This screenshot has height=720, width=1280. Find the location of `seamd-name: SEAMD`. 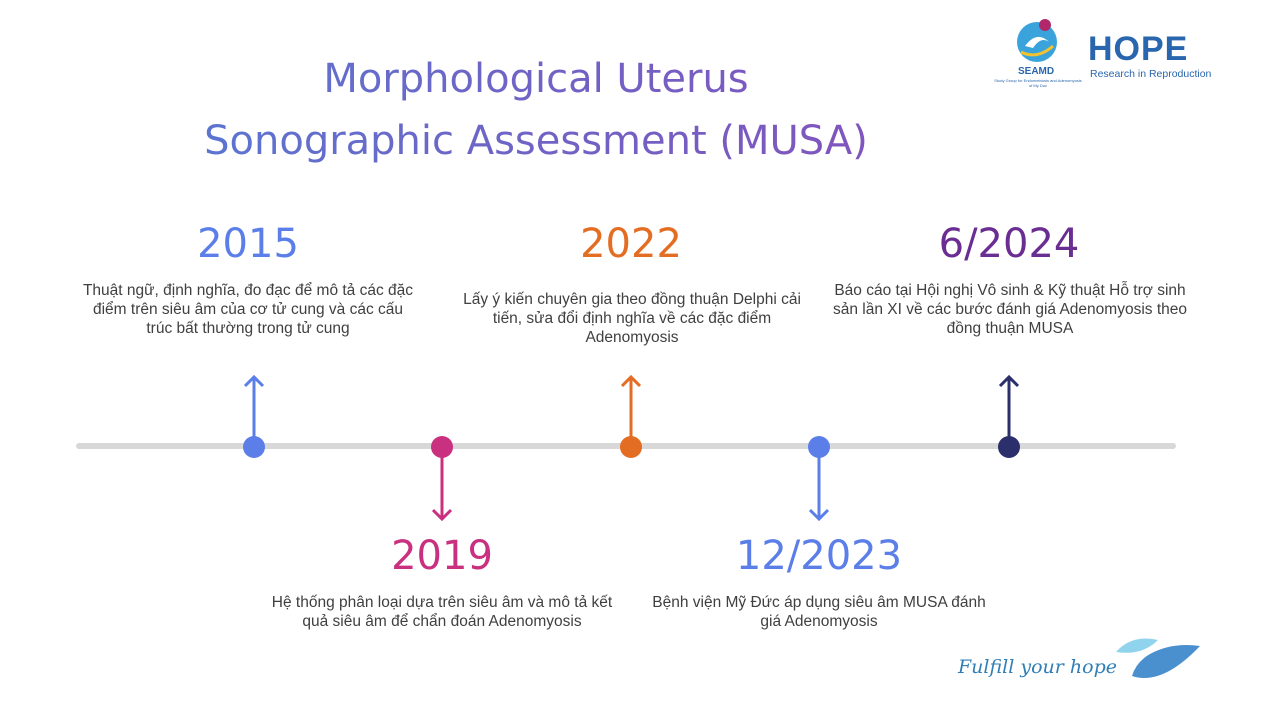

seamd-name: SEAMD is located at coordinates (1036, 71).